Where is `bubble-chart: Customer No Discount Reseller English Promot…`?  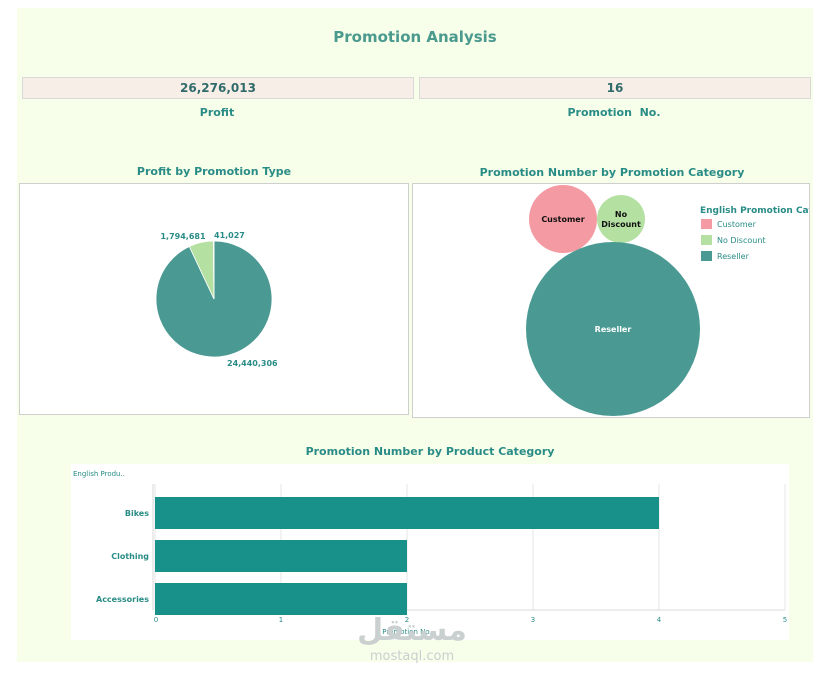
bubble-chart: Customer No Discount Reseller English Promot… is located at coordinates (673, 300).